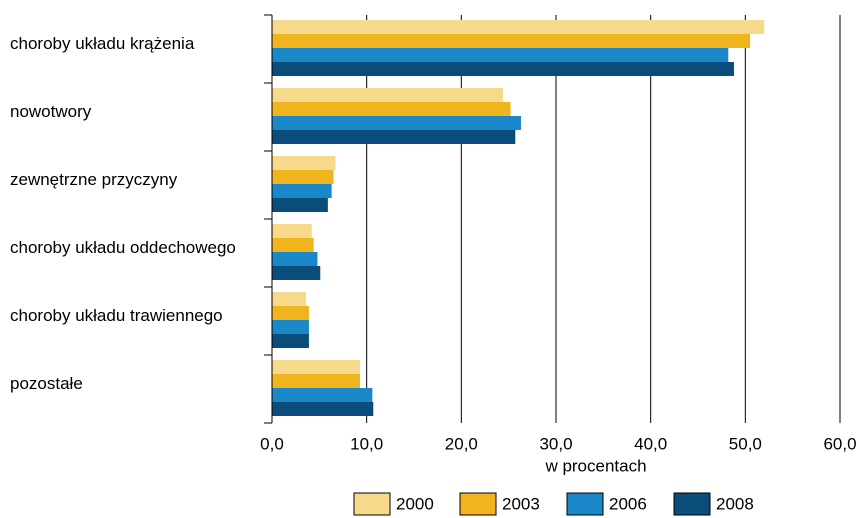 This screenshot has height=518, width=862. What do you see at coordinates (46, 383) in the screenshot?
I see `y-tick-label: pozostałe` at bounding box center [46, 383].